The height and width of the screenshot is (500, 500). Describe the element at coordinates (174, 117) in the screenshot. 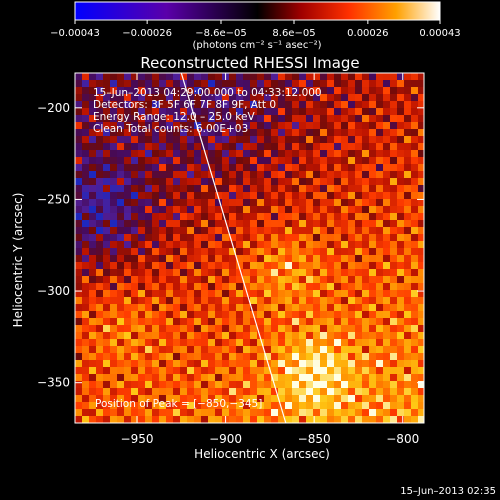

I see `info-line-3: Energy Range: 12.0 – 25.0 keV` at that location.